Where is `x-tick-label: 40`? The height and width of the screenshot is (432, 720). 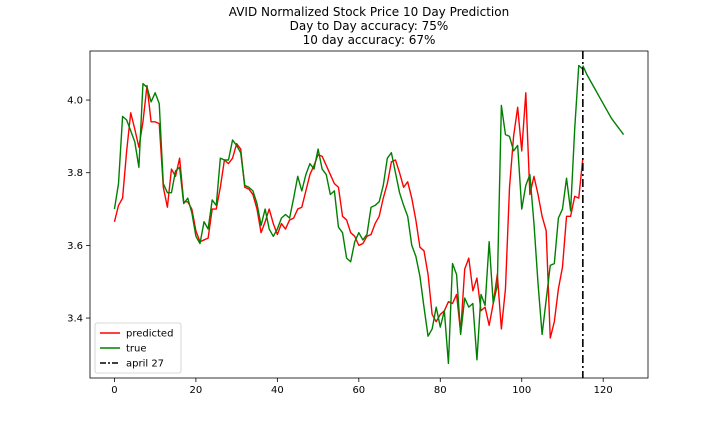
x-tick-label: 40 is located at coordinates (277, 390).